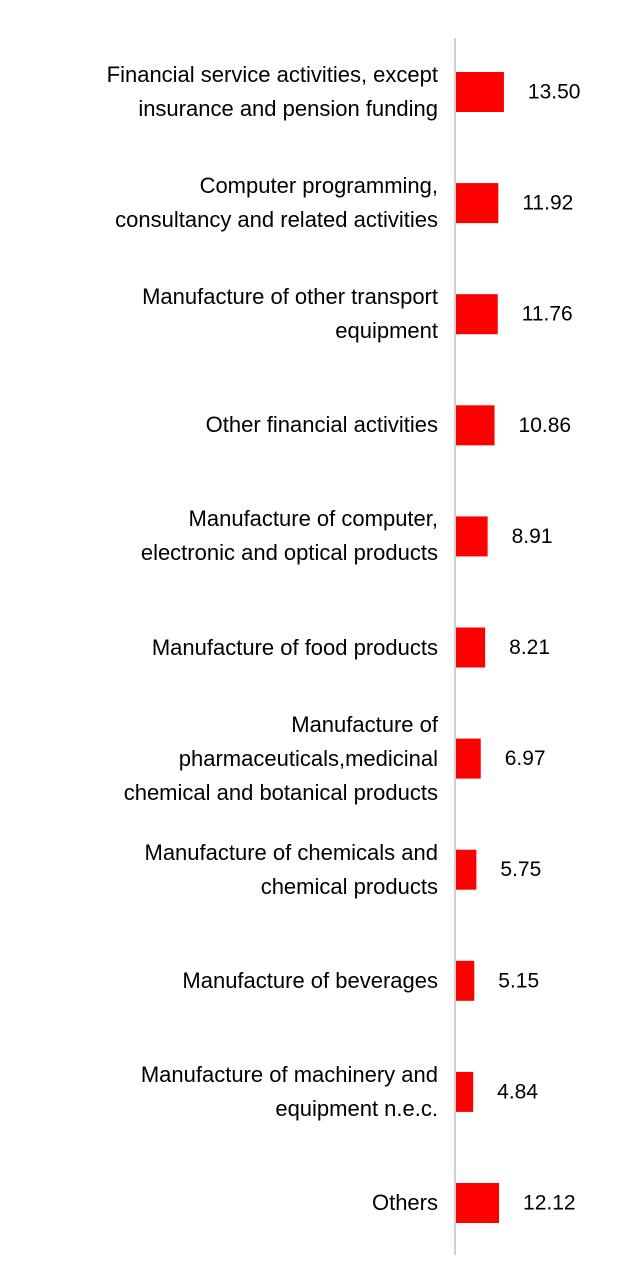 This screenshot has width=626, height=1283. I want to click on data-label: 4.84, so click(517, 1091).